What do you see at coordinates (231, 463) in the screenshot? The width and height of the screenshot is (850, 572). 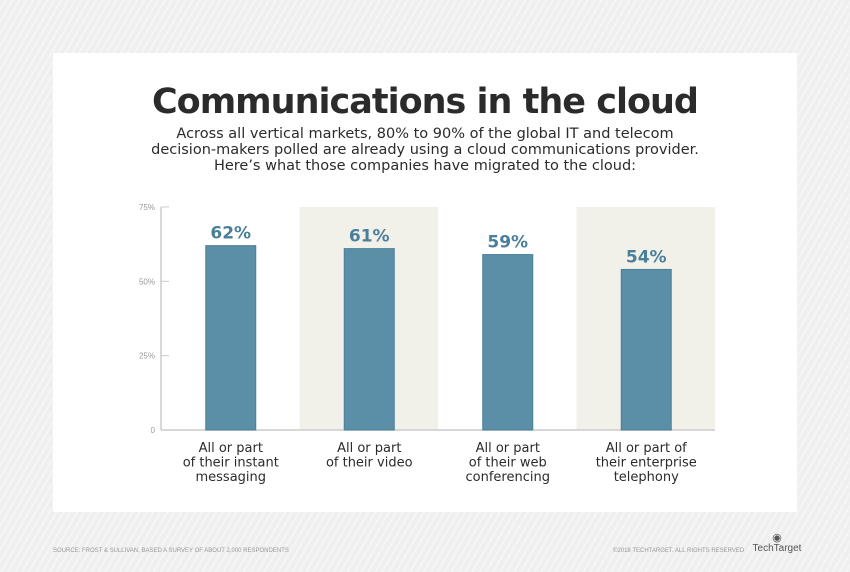 I see `category-label: of their instant` at bounding box center [231, 463].